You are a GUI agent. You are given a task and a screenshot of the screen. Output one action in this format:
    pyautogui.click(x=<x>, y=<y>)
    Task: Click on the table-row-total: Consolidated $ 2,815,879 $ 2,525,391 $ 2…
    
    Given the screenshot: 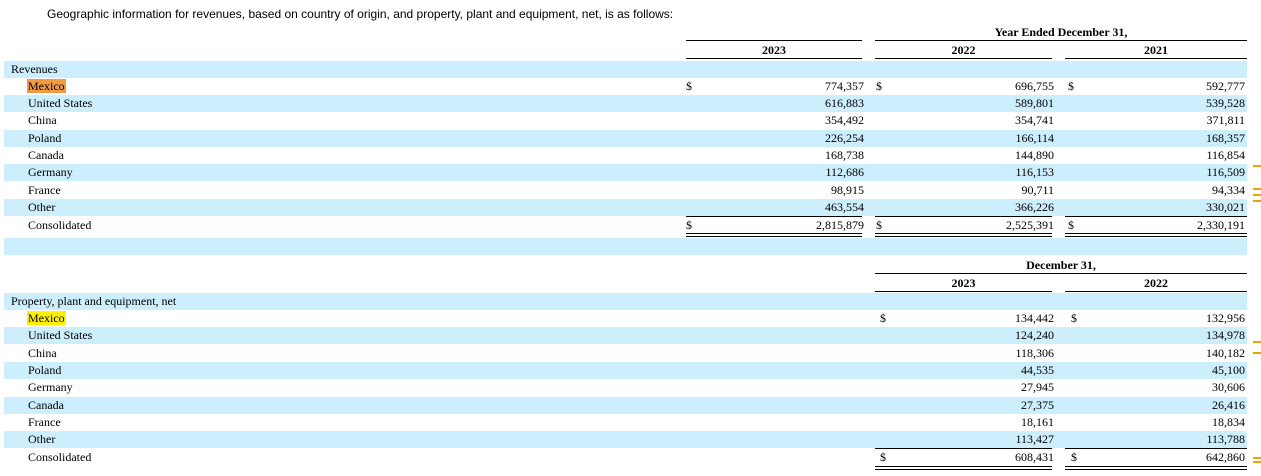 What is the action you would take?
    pyautogui.click(x=625, y=225)
    